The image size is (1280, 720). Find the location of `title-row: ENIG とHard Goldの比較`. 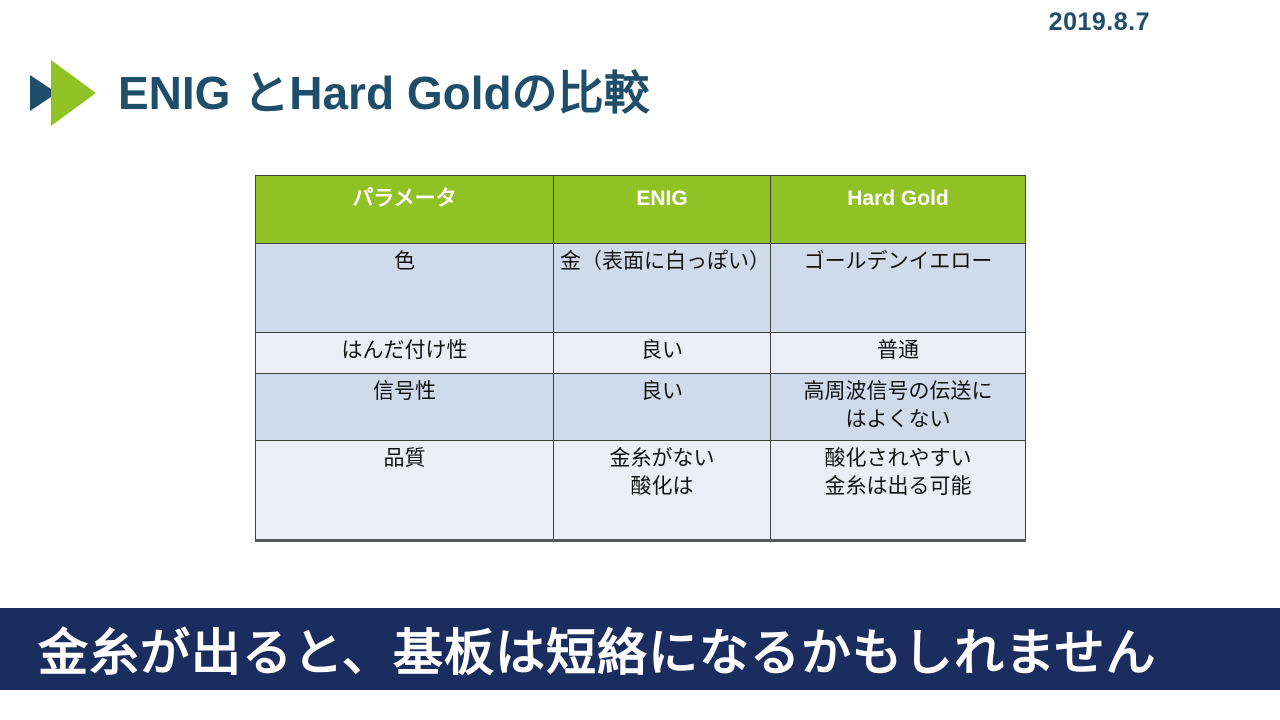

title-row: ENIG とHard Goldの比較 is located at coordinates (340, 93).